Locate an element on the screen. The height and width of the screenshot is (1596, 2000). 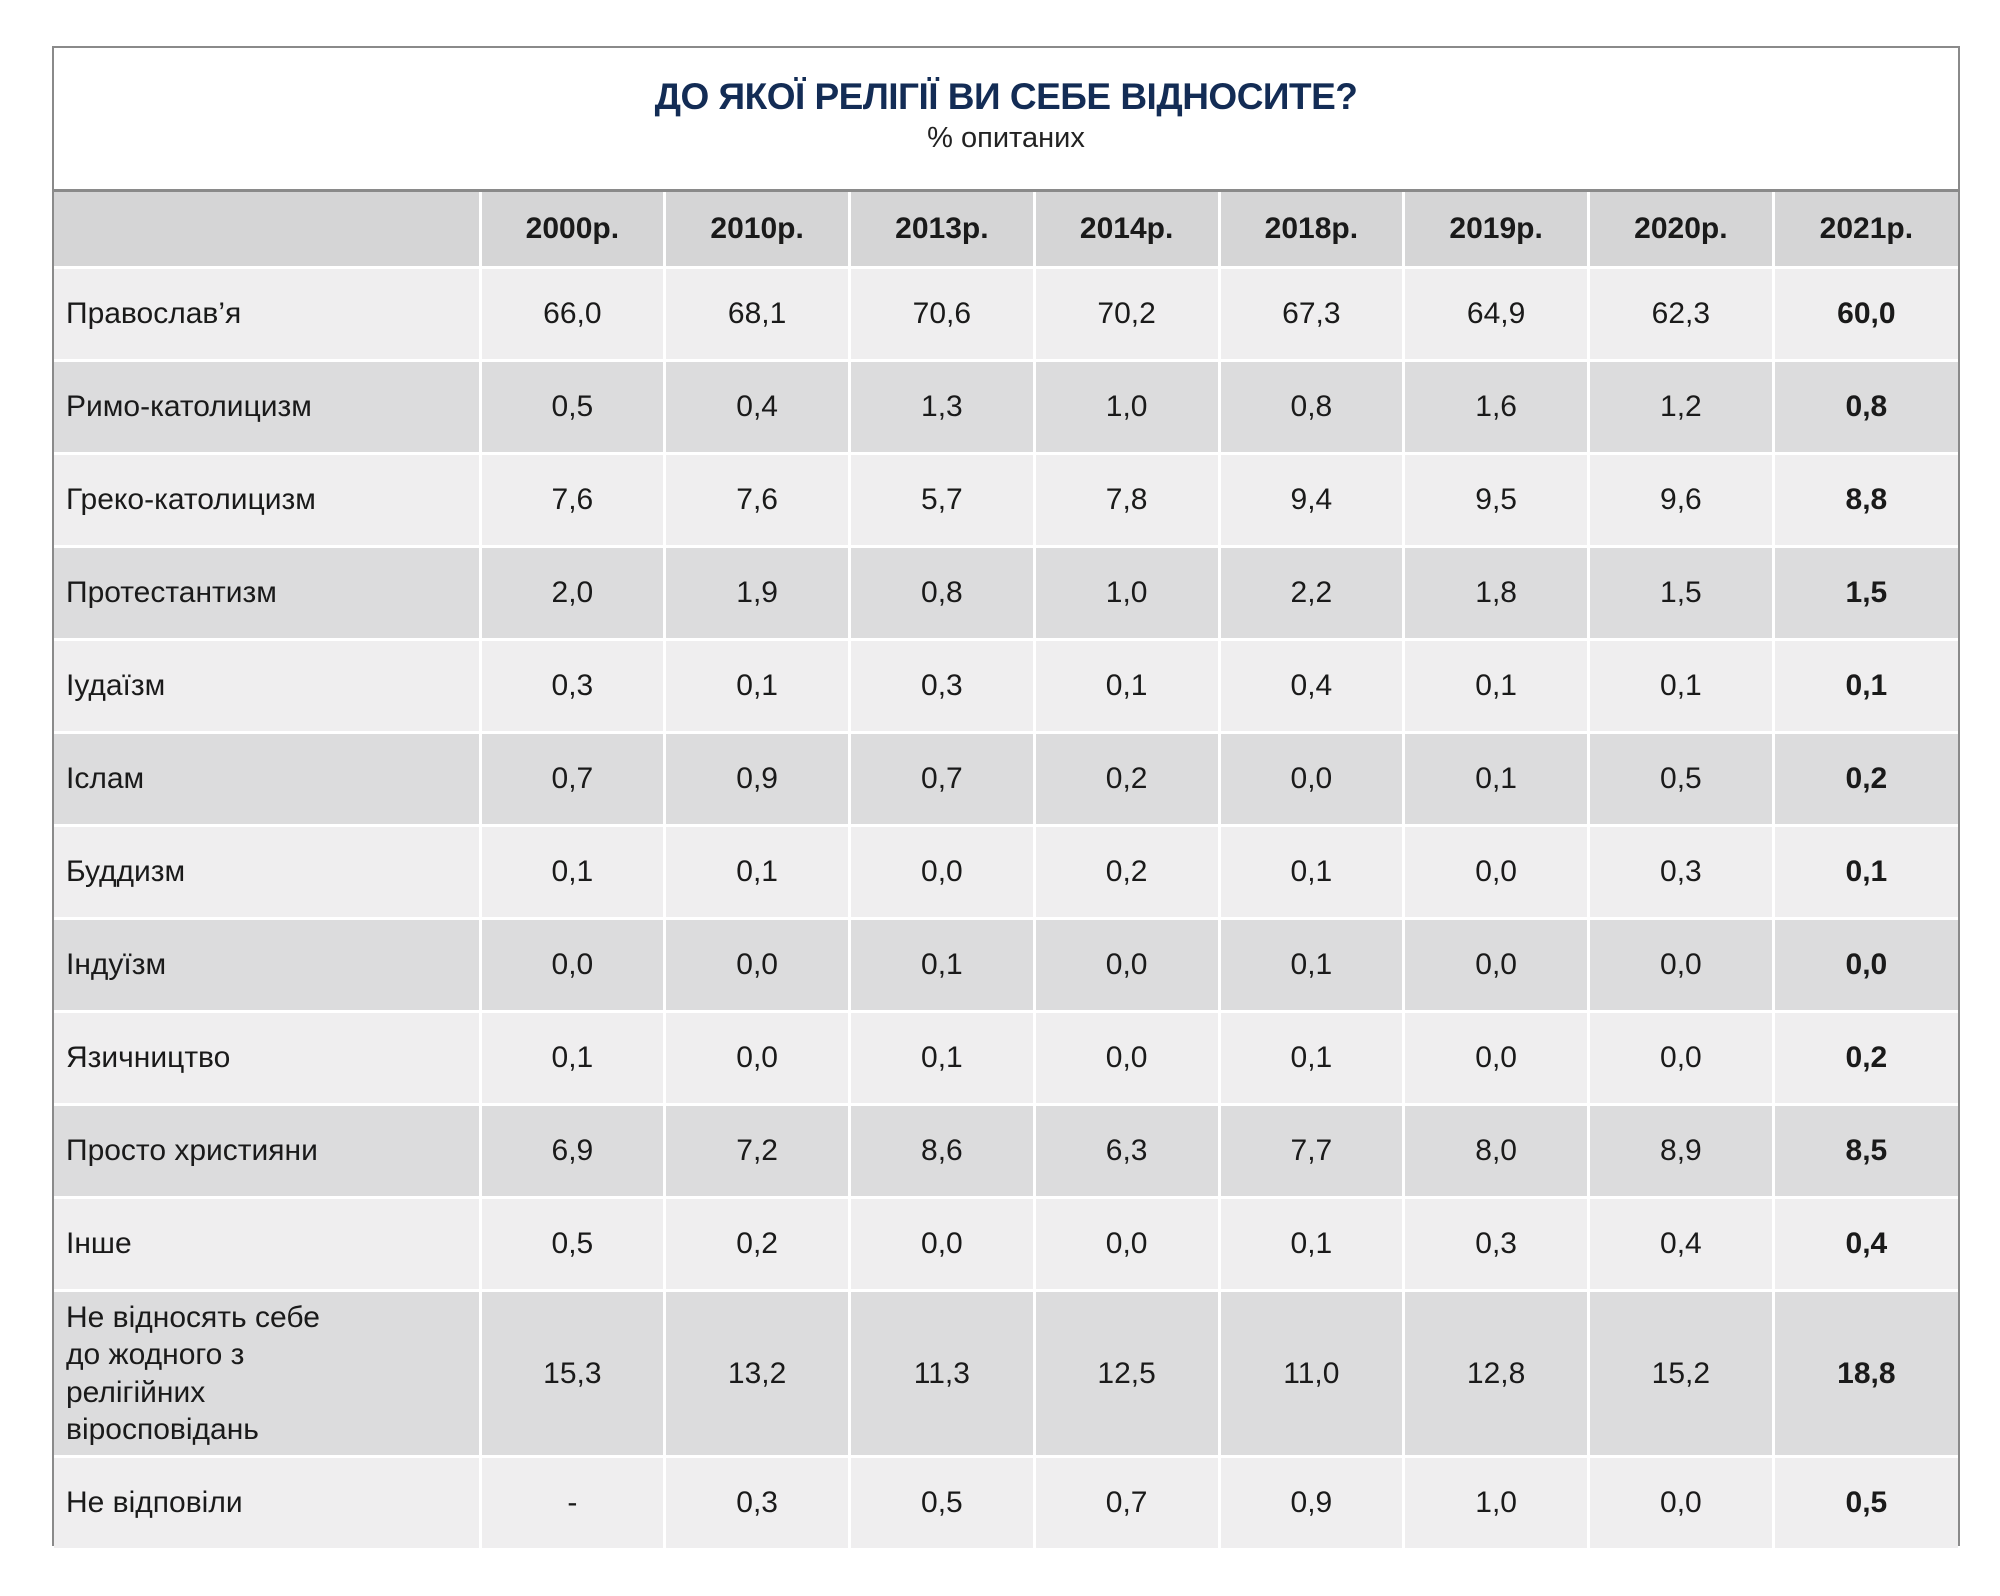
value-cell: 64,9 is located at coordinates (1496, 314).